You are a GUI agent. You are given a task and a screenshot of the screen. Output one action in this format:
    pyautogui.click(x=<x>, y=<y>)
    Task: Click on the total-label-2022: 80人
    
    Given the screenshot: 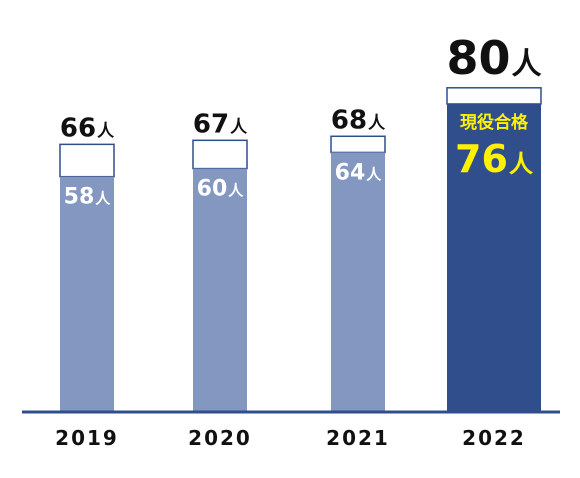 What is the action you would take?
    pyautogui.click(x=493, y=58)
    